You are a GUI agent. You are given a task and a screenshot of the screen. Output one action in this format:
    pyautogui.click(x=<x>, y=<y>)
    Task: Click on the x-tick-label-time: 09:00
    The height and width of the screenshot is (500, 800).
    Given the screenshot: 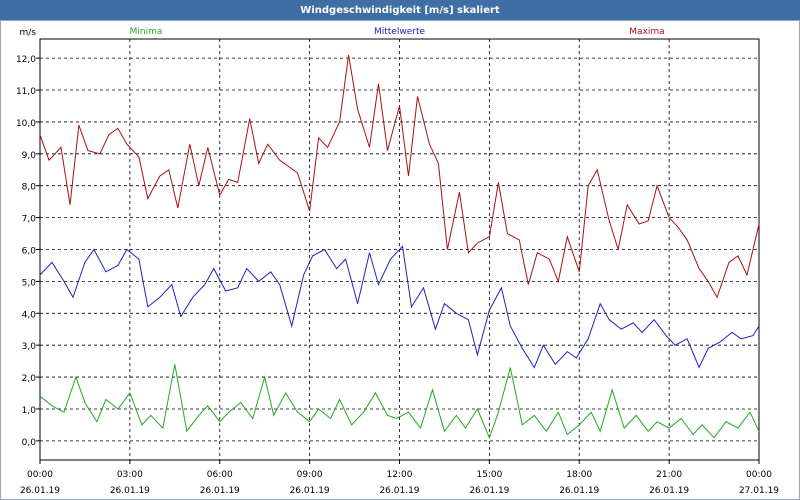 What is the action you would take?
    pyautogui.click(x=310, y=475)
    